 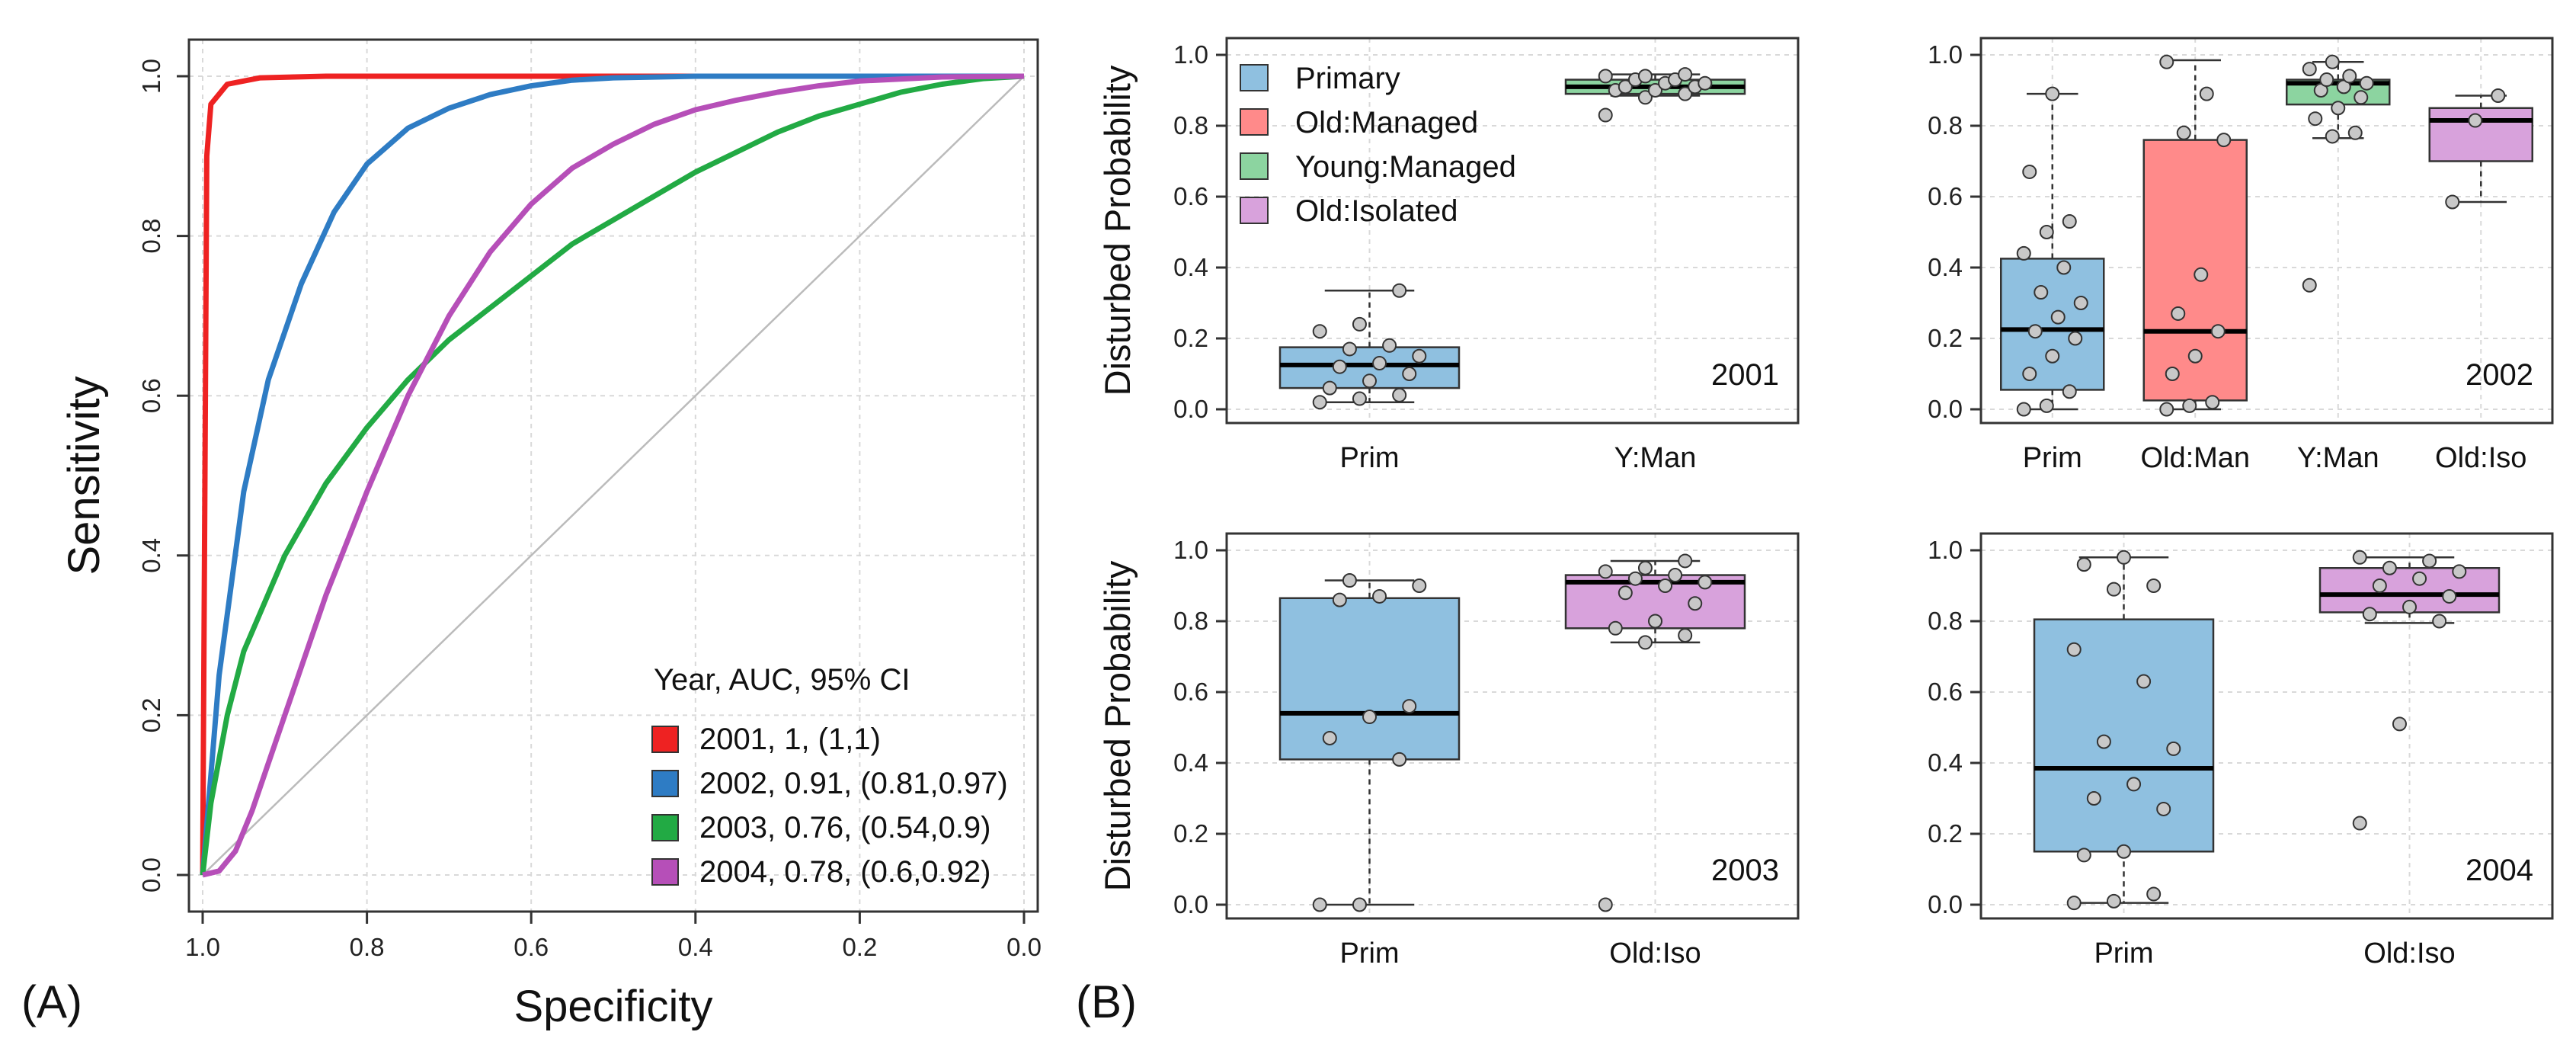 I want to click on x-tick-label-3: 0.4, so click(x=695, y=947).